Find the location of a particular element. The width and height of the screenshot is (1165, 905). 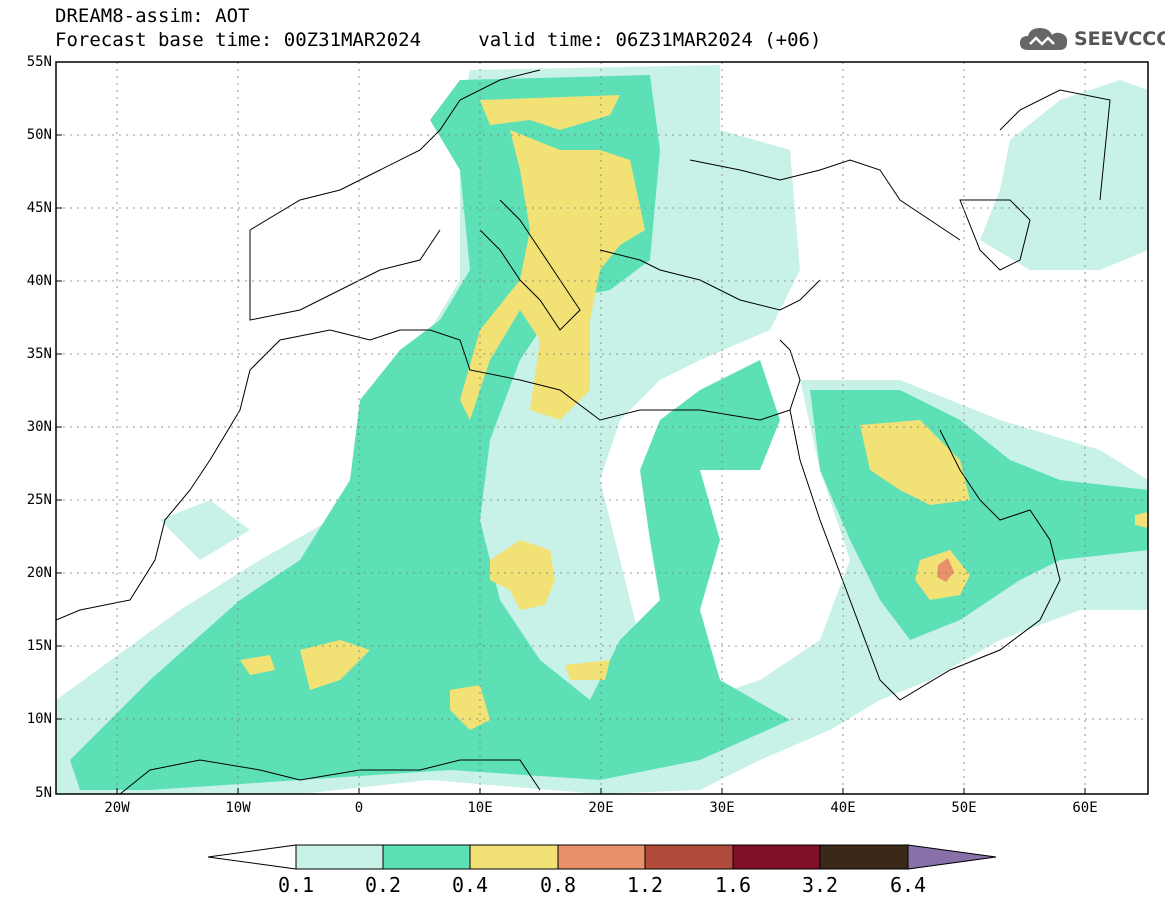

lat-label-15n: 15N is located at coordinates (39, 646).